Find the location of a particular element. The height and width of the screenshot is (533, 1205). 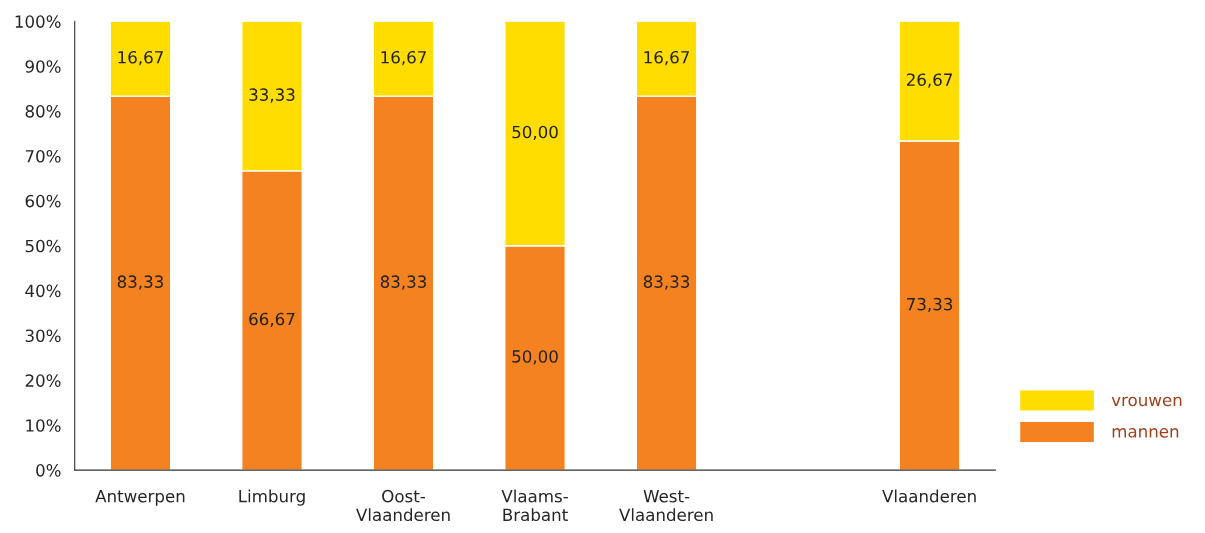

x-tick-label: Limburg is located at coordinates (272, 497).